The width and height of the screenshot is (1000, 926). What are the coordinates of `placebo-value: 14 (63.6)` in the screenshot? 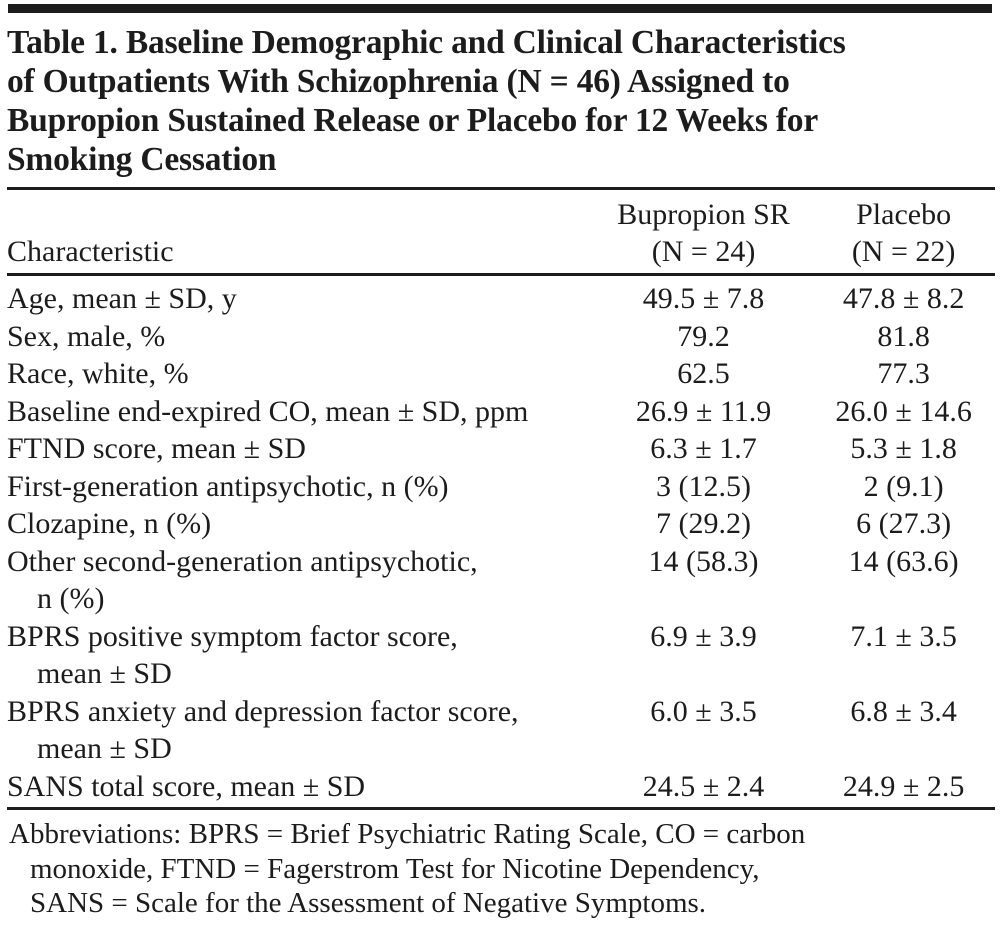 It's located at (903, 561).